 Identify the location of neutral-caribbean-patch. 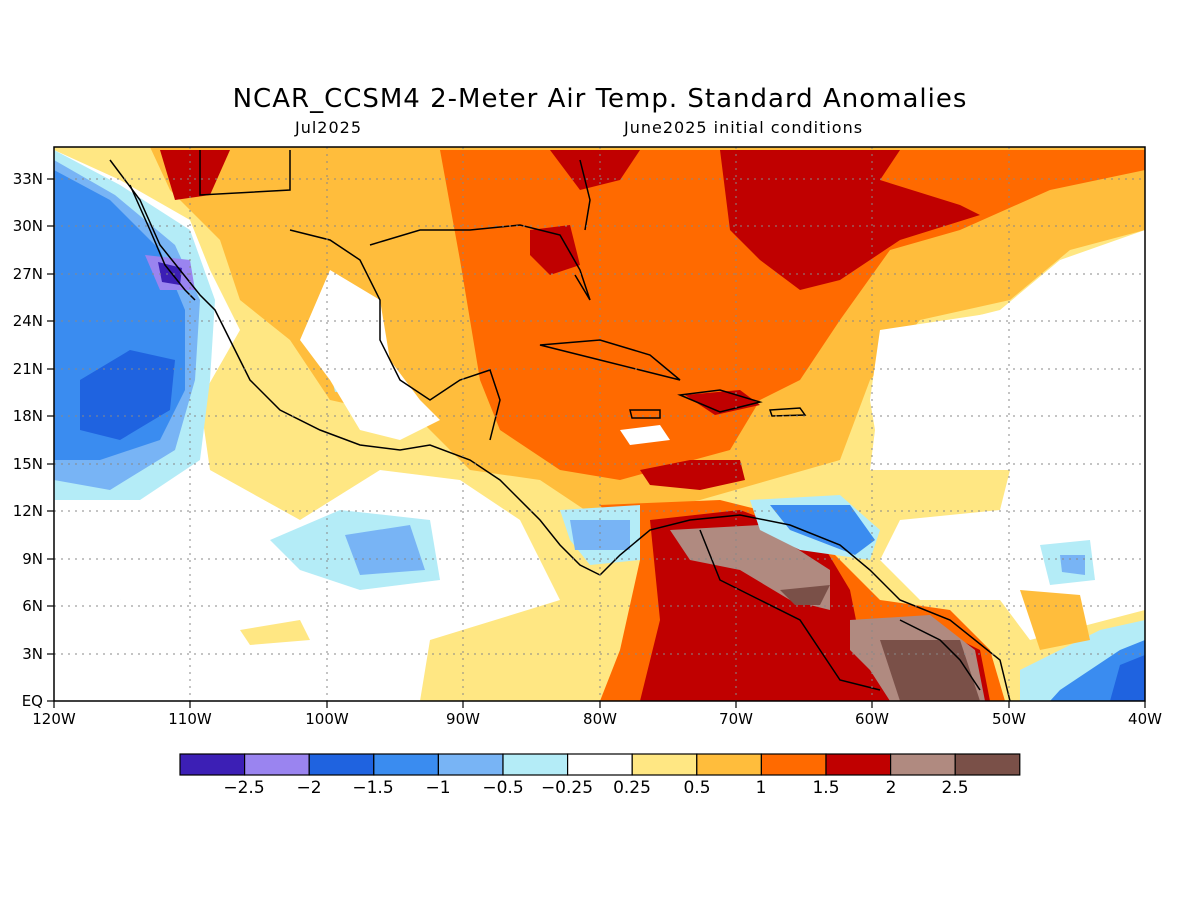
(645, 435).